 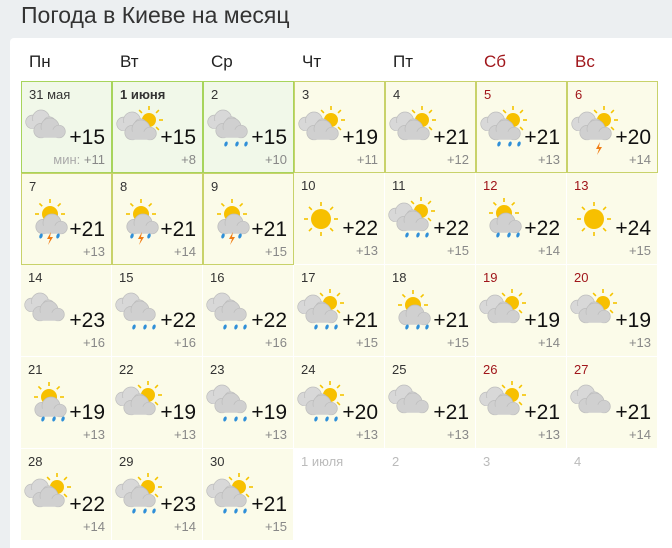 What do you see at coordinates (594, 130) in the screenshot?
I see `partly-cloudy-thunder-icon` at bounding box center [594, 130].